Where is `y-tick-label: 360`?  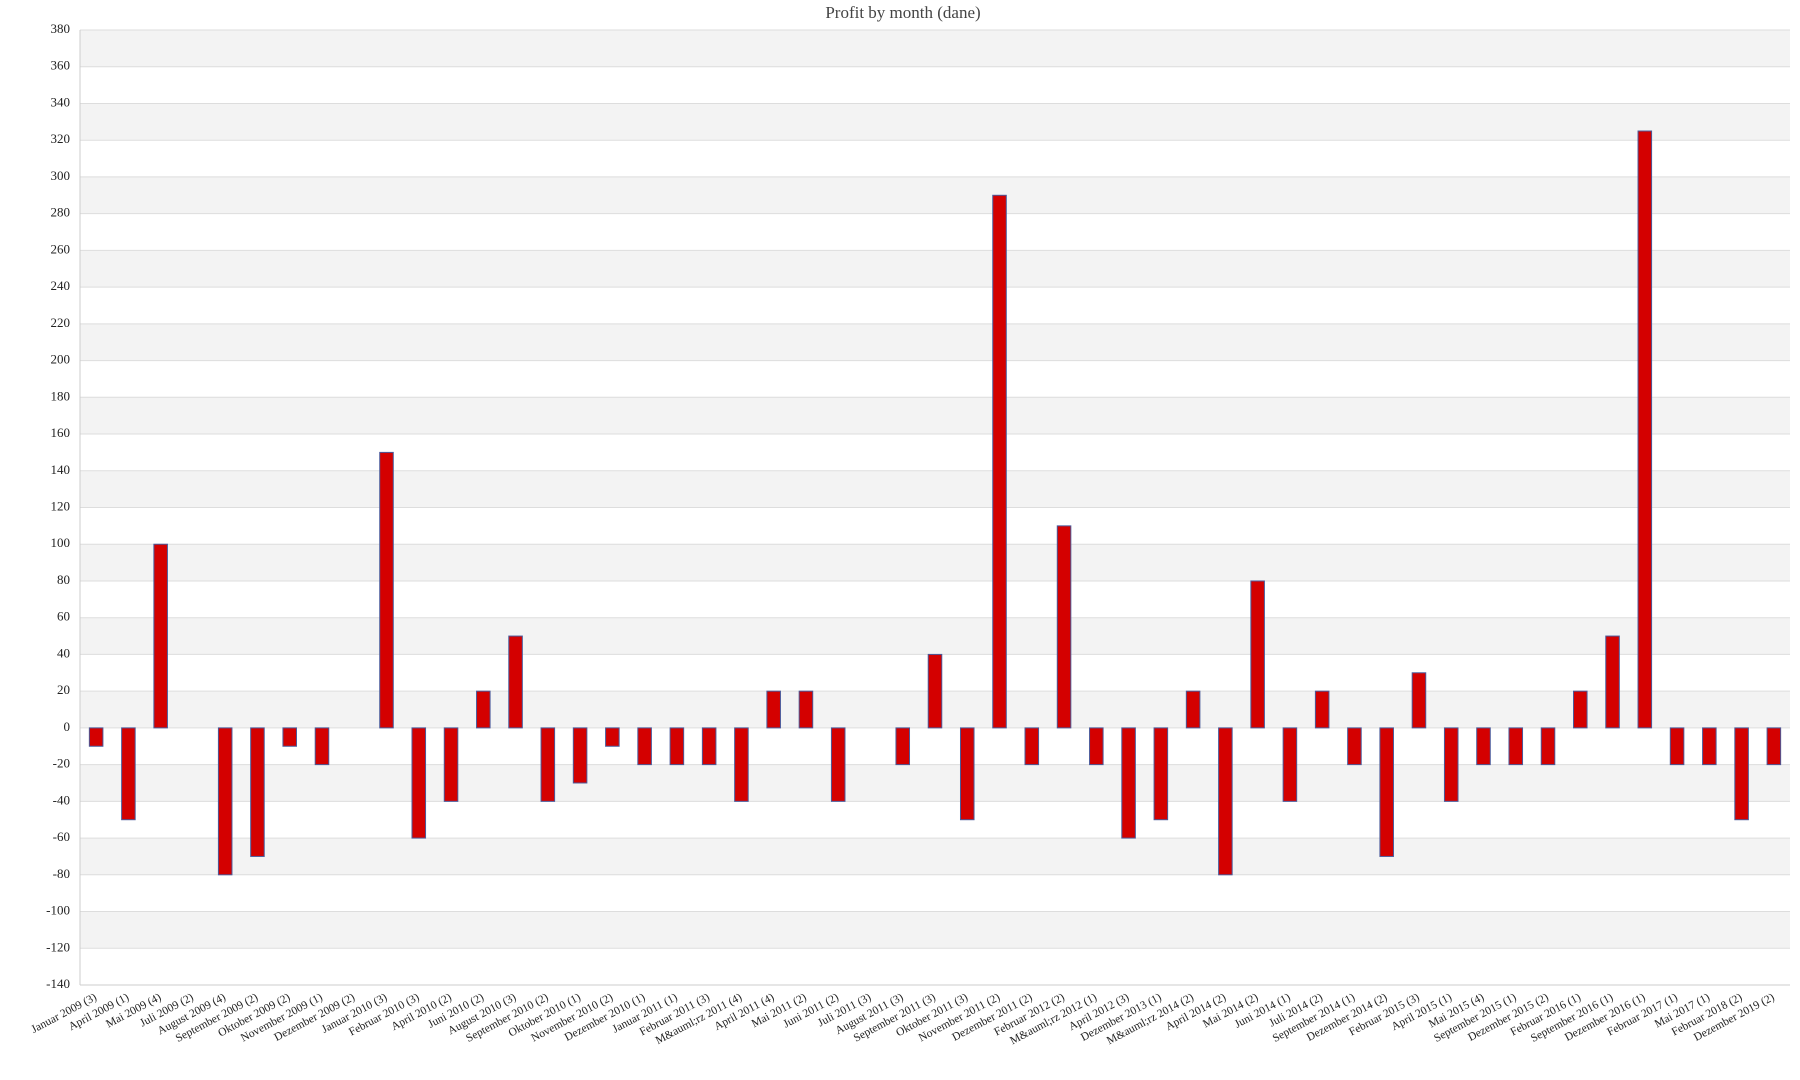 y-tick-label: 360 is located at coordinates (61, 65).